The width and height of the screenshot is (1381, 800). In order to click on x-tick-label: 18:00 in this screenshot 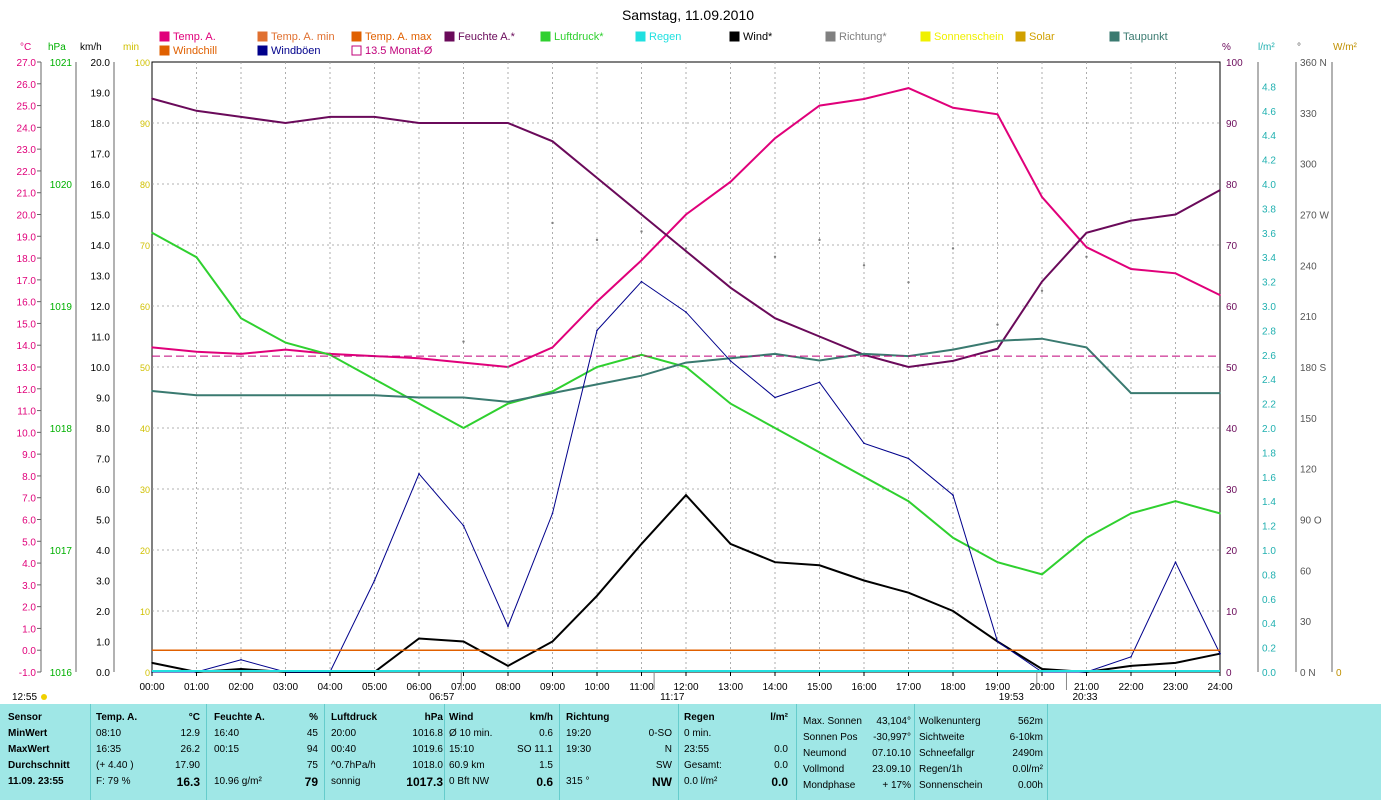, I will do `click(952, 687)`.